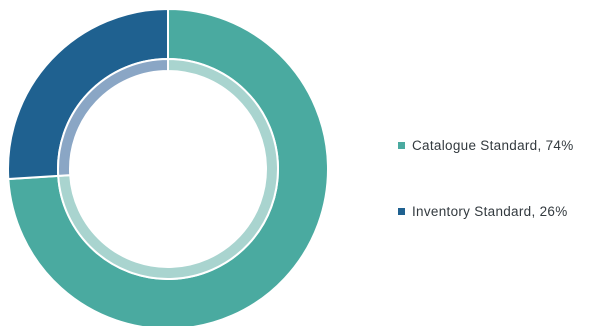 Image resolution: width=589 pixels, height=326 pixels. I want to click on slice-inner-inventory-standard, so click(113, 117).